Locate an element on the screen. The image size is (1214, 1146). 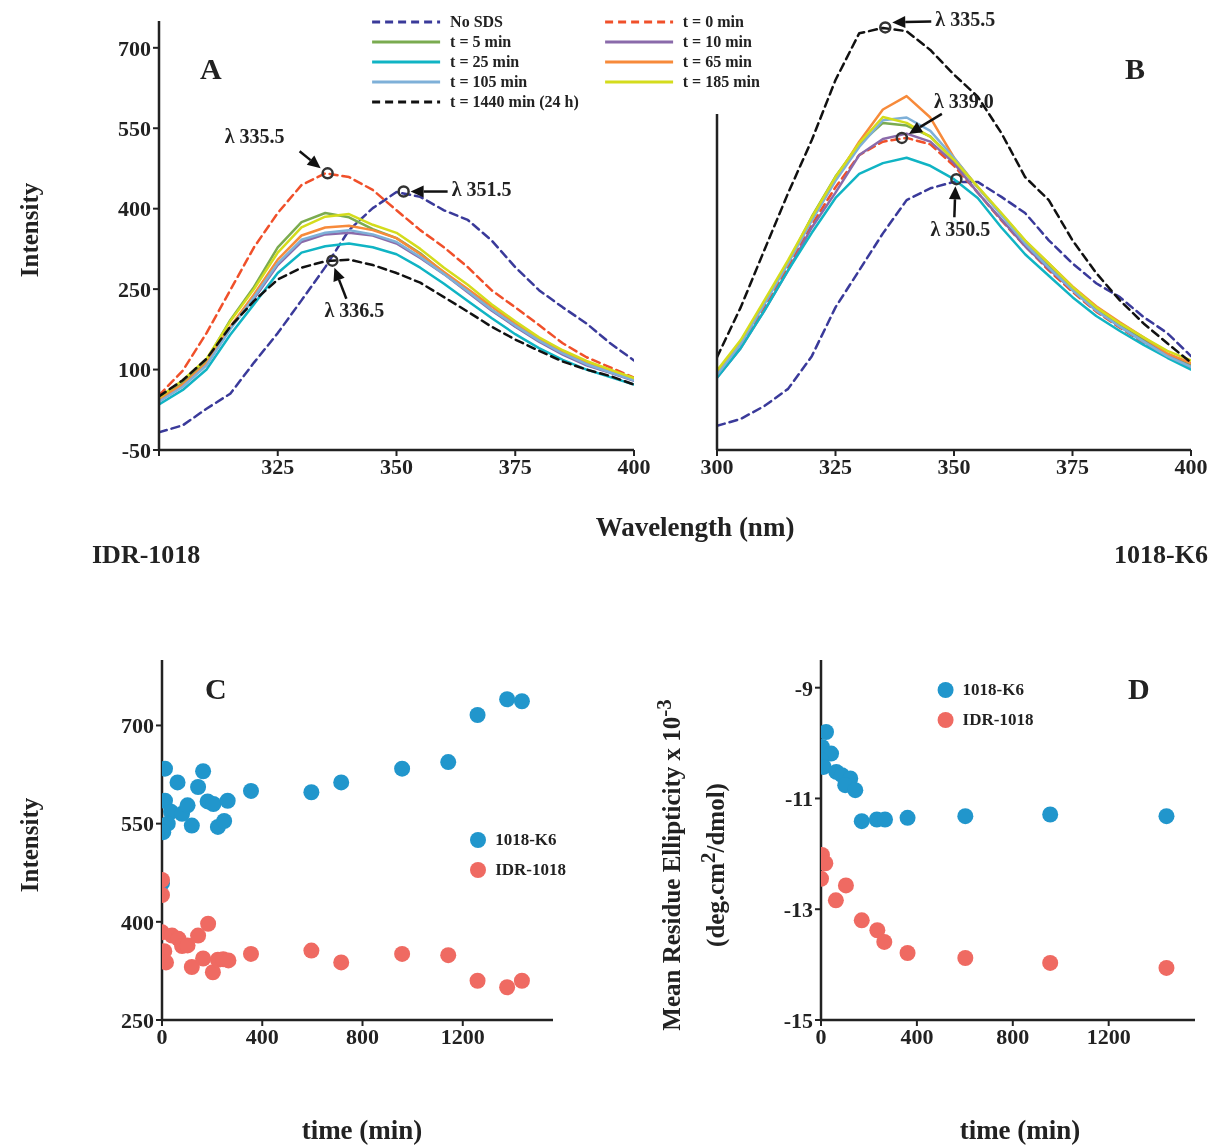
legend-label: t = 25 min is located at coordinates (485, 62).